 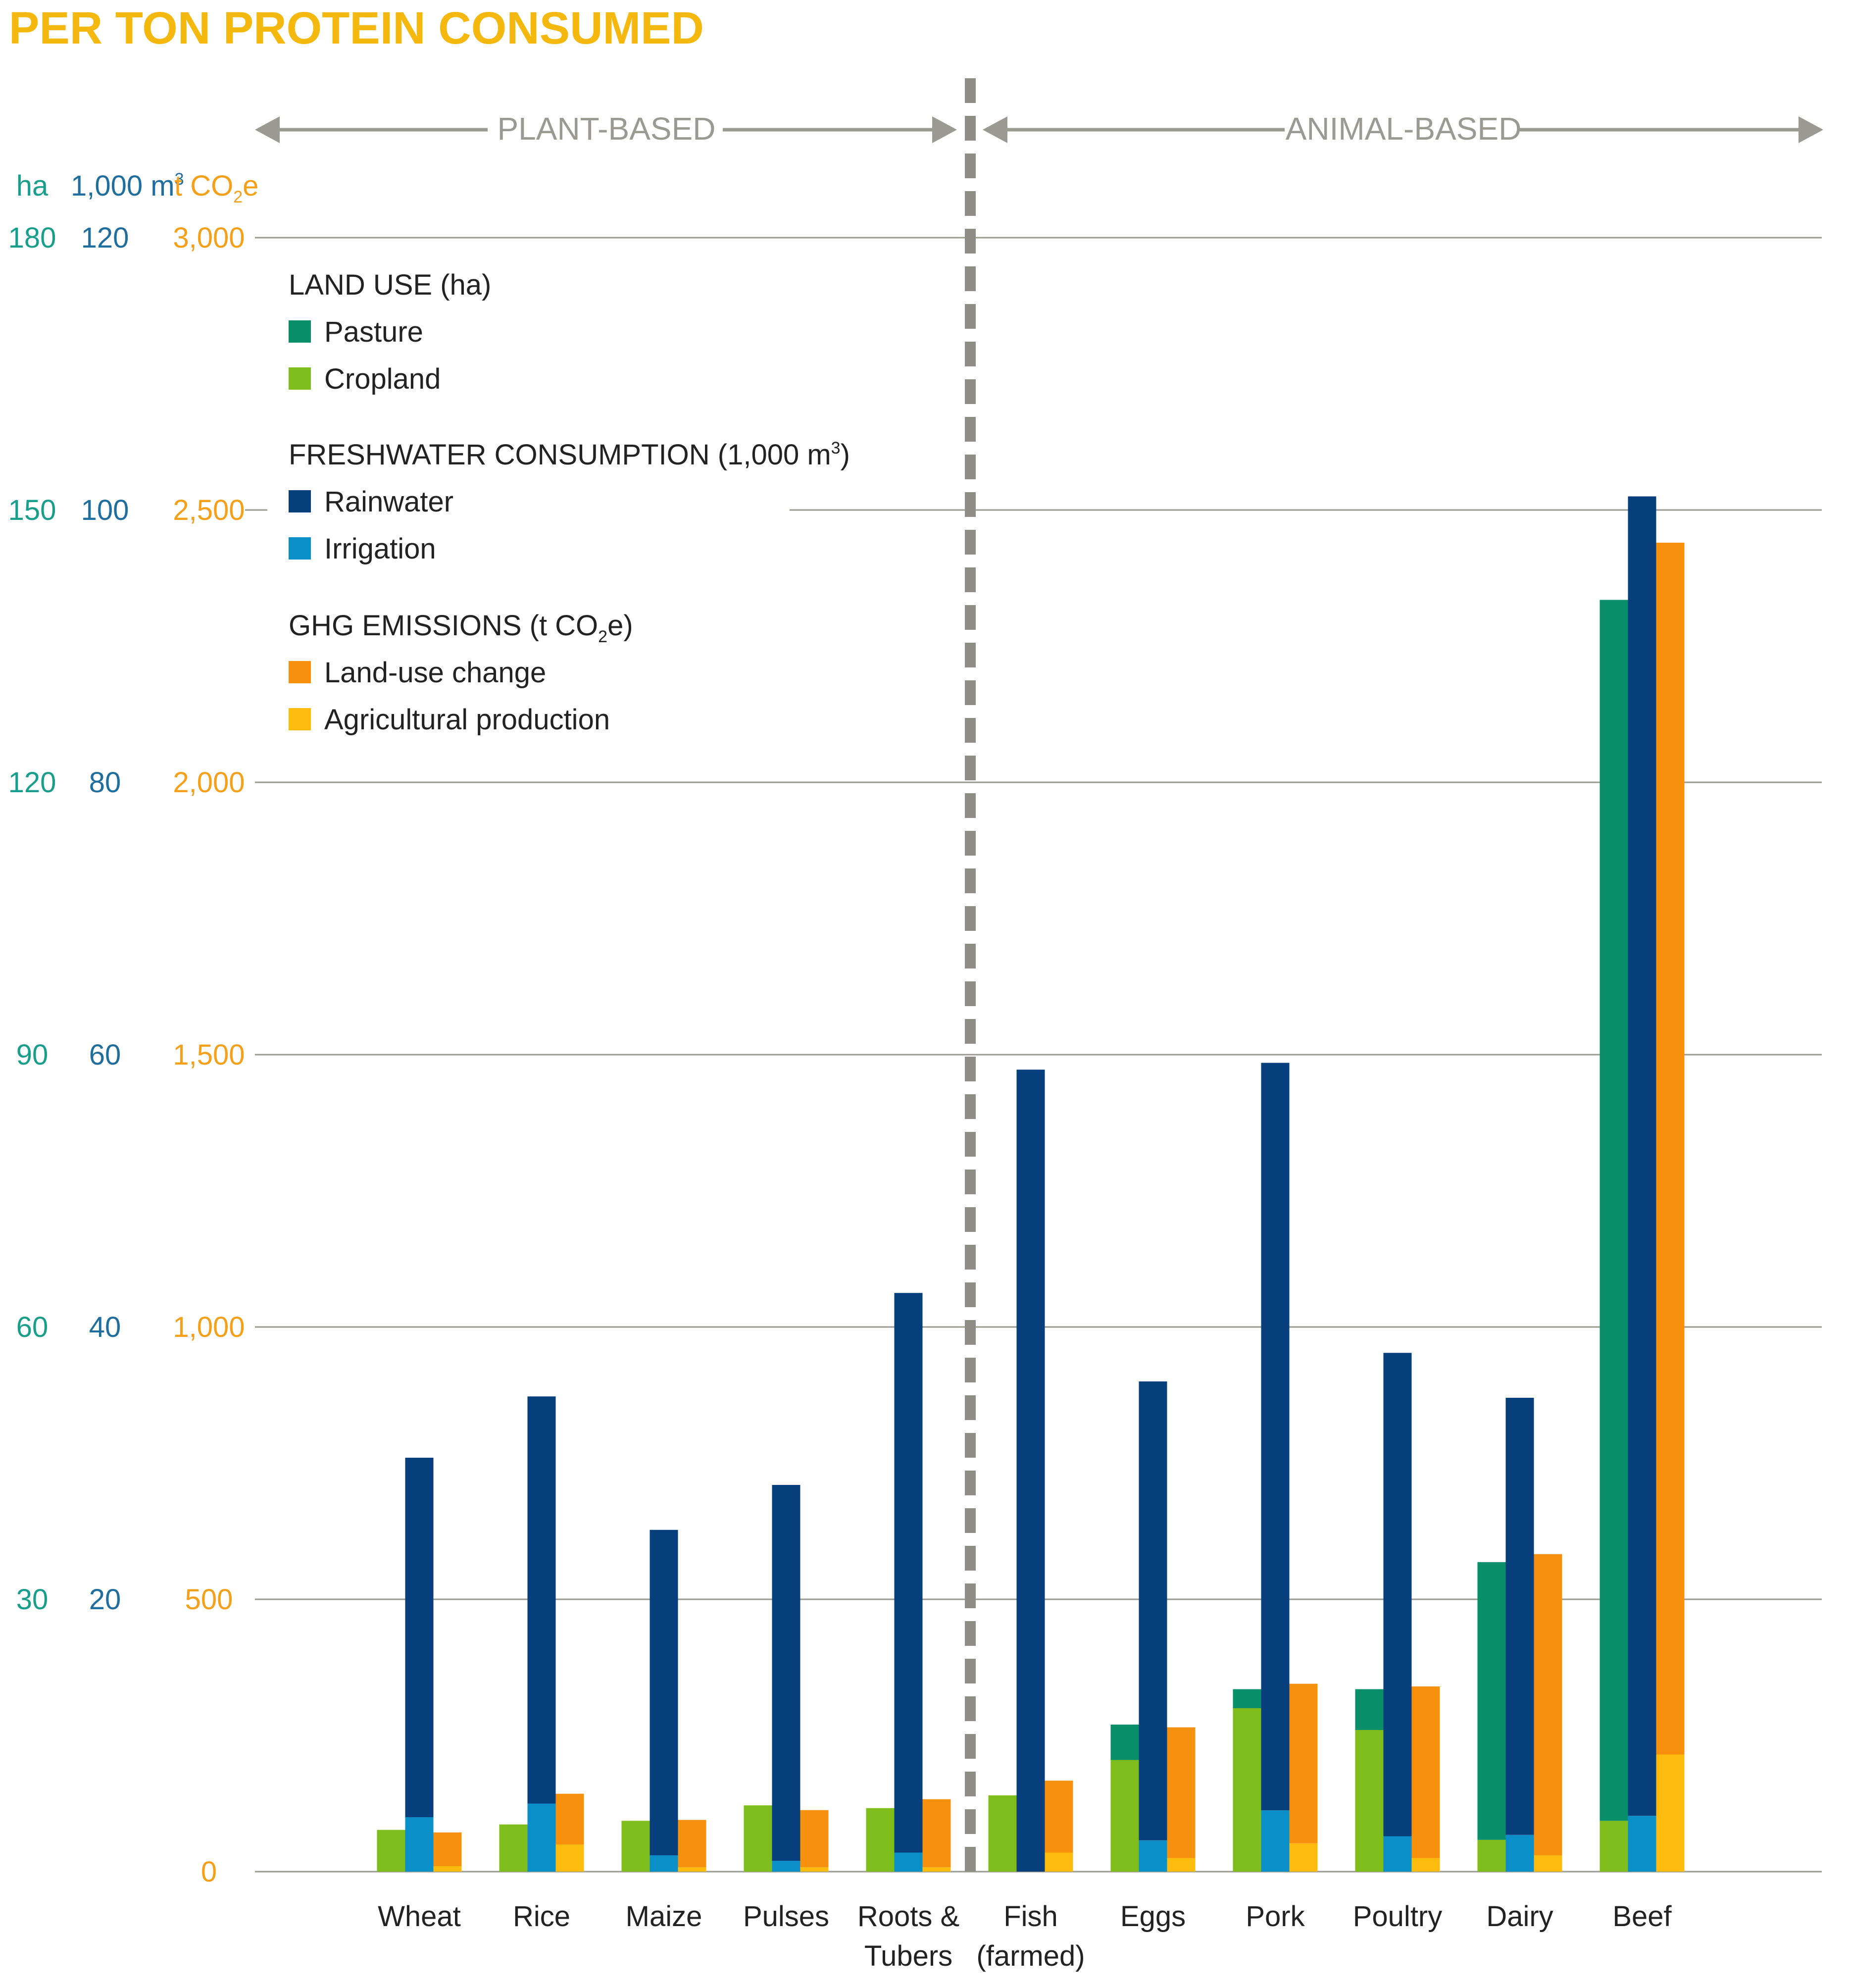 I want to click on axis-unit-ghg-sub: 2, so click(x=238, y=197).